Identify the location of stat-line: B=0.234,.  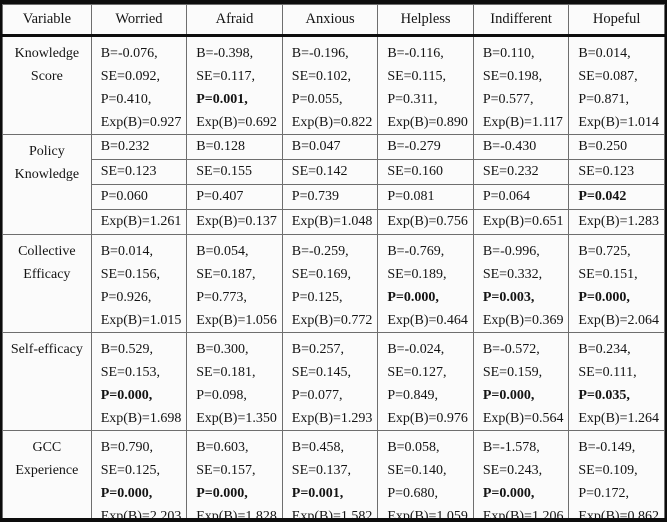
(604, 349).